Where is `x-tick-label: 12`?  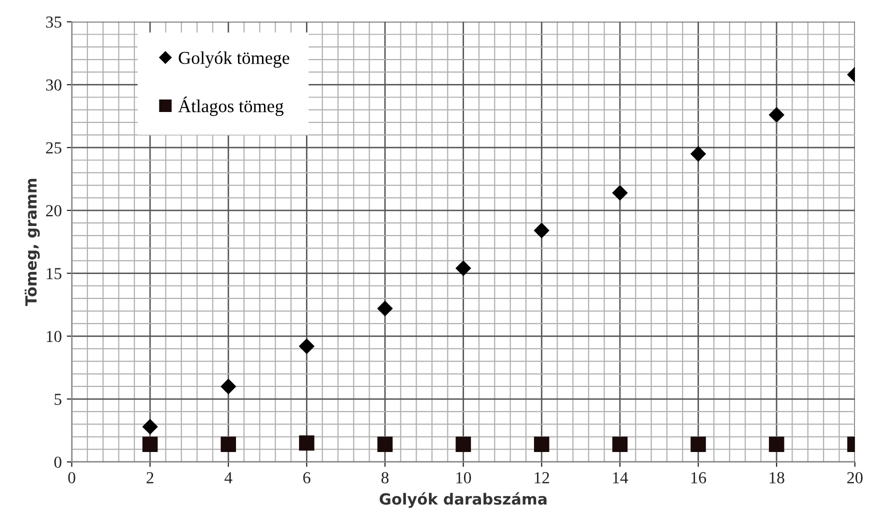 x-tick-label: 12 is located at coordinates (542, 478).